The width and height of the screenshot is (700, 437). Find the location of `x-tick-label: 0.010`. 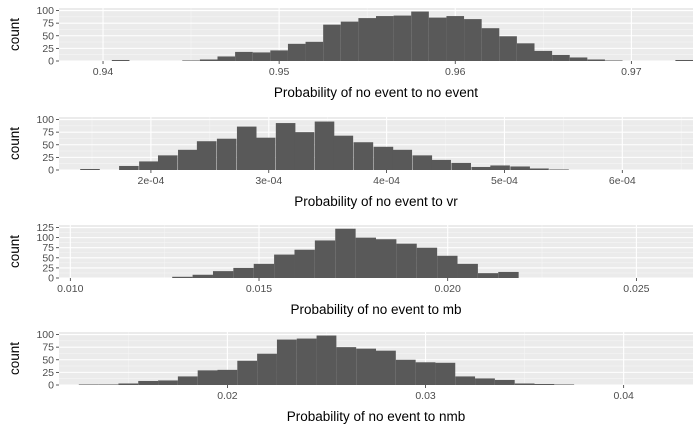

x-tick-label: 0.010 is located at coordinates (70, 289).